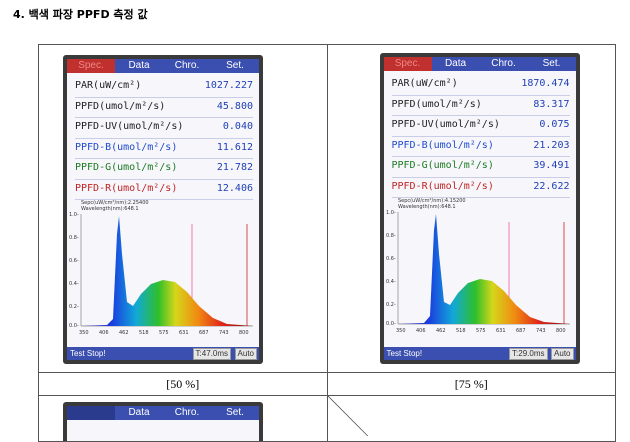 The width and height of the screenshot is (630, 442). Describe the element at coordinates (115, 203) in the screenshot. I see `graph-info-spec: Sepc(uW/cm²/nm):2.25400` at that location.